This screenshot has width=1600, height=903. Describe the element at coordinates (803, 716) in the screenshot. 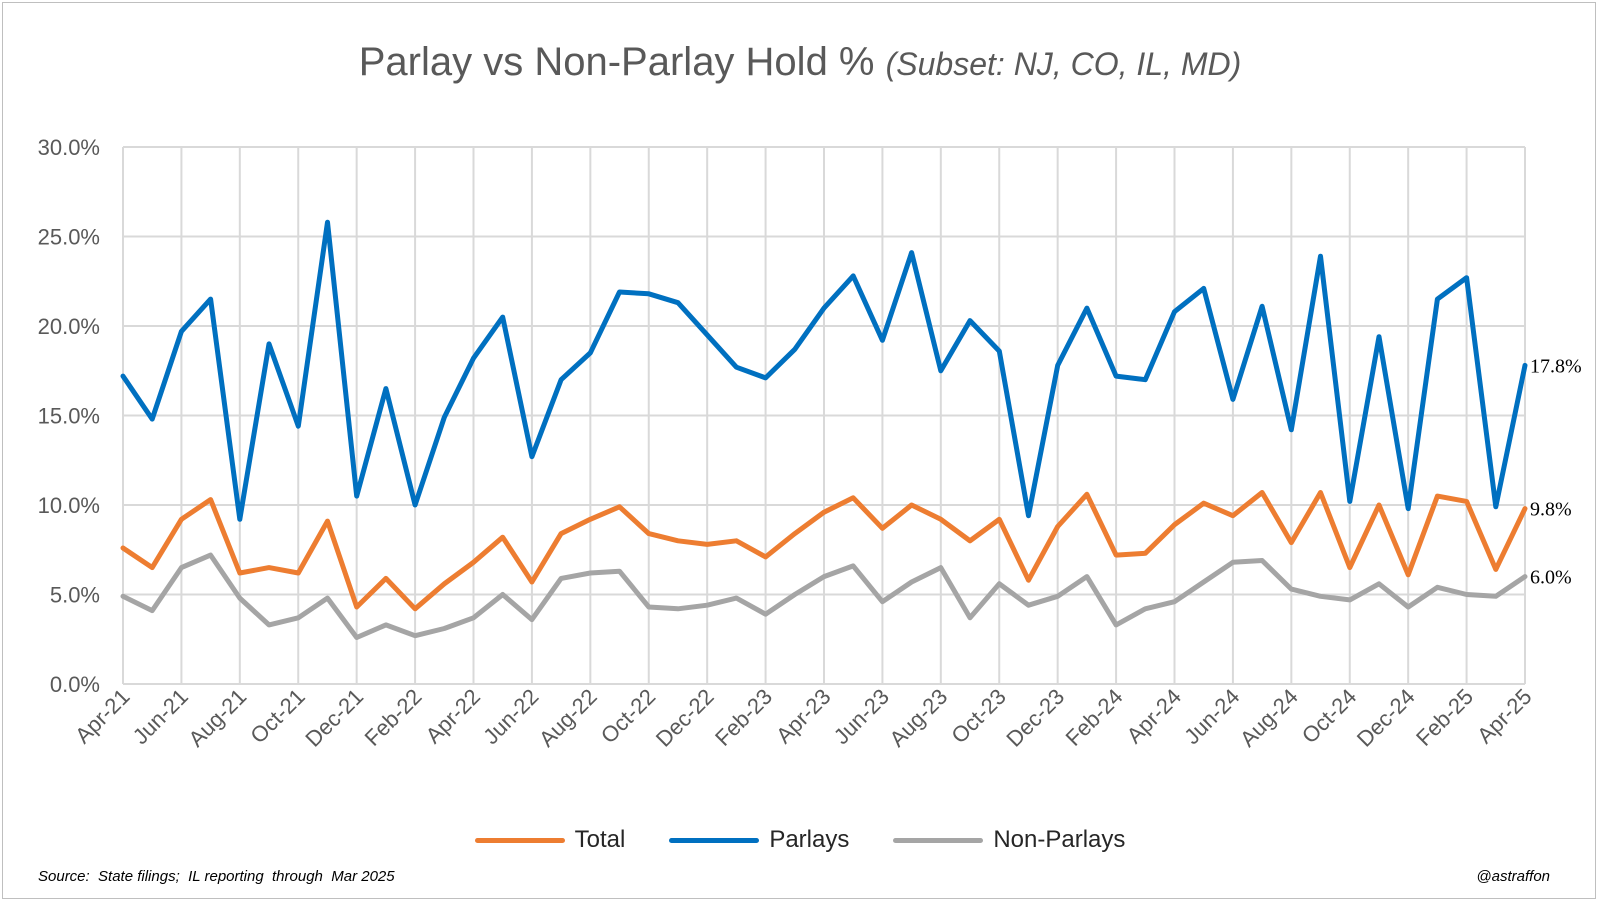

I see `x-tick-label: Apr-23` at that location.